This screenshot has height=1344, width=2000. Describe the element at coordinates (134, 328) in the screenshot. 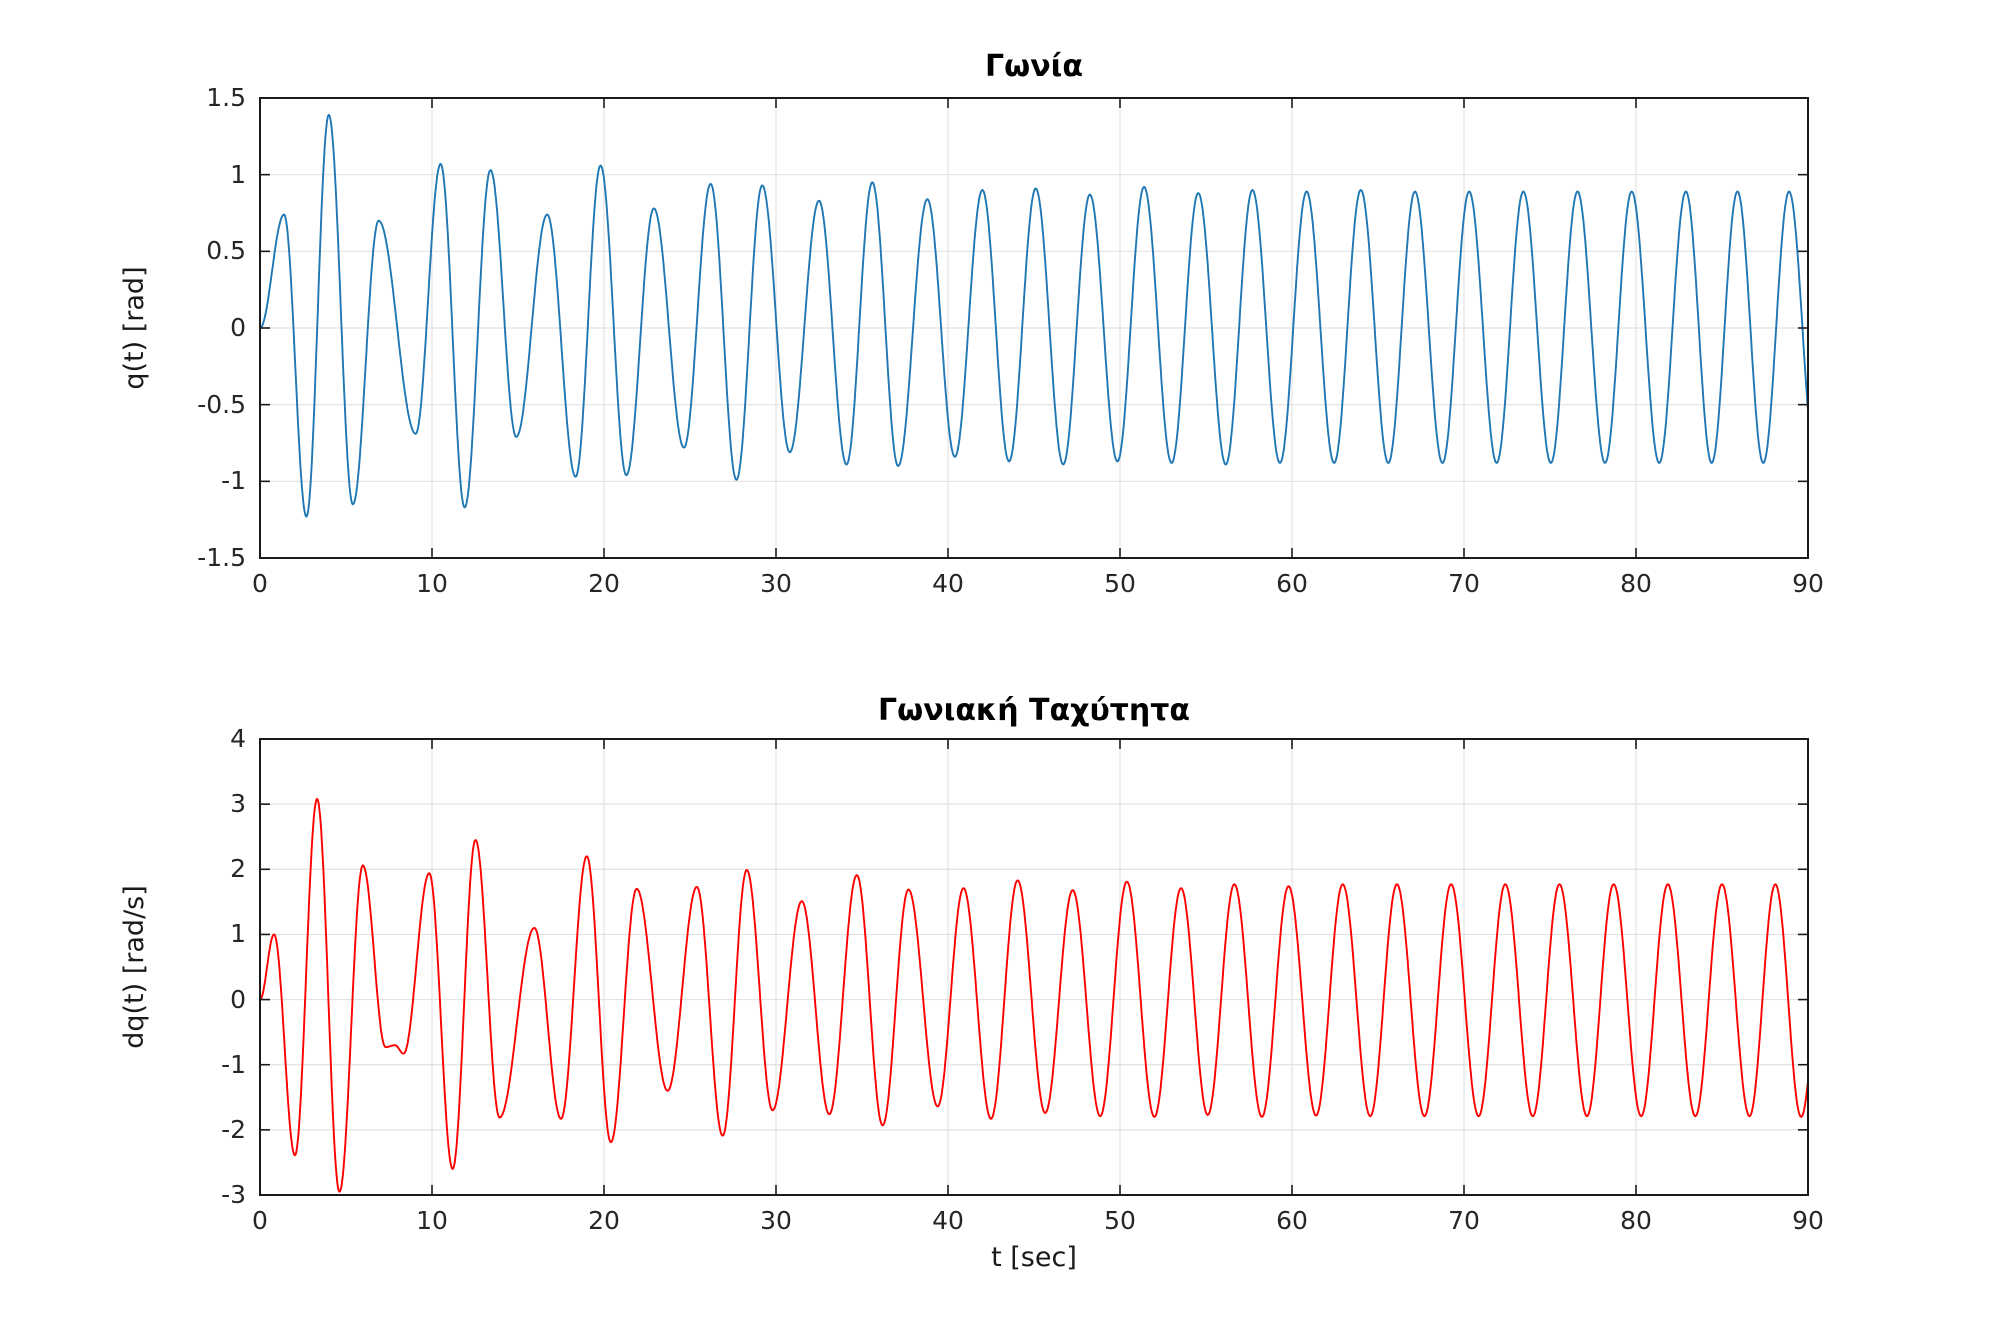

I see `plot1-ylabel: q(t) [rad]` at that location.